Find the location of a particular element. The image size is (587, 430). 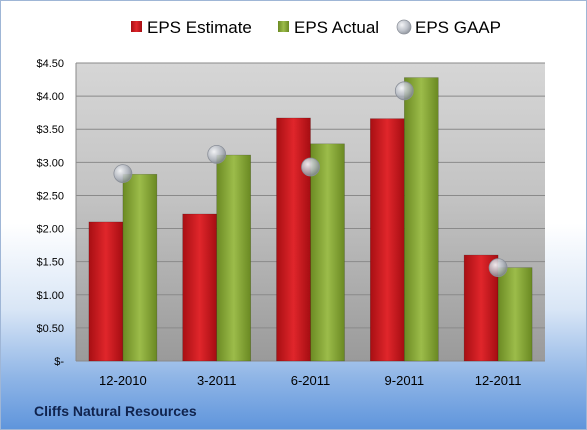

y-tick-label: $0.50 is located at coordinates (50, 329).